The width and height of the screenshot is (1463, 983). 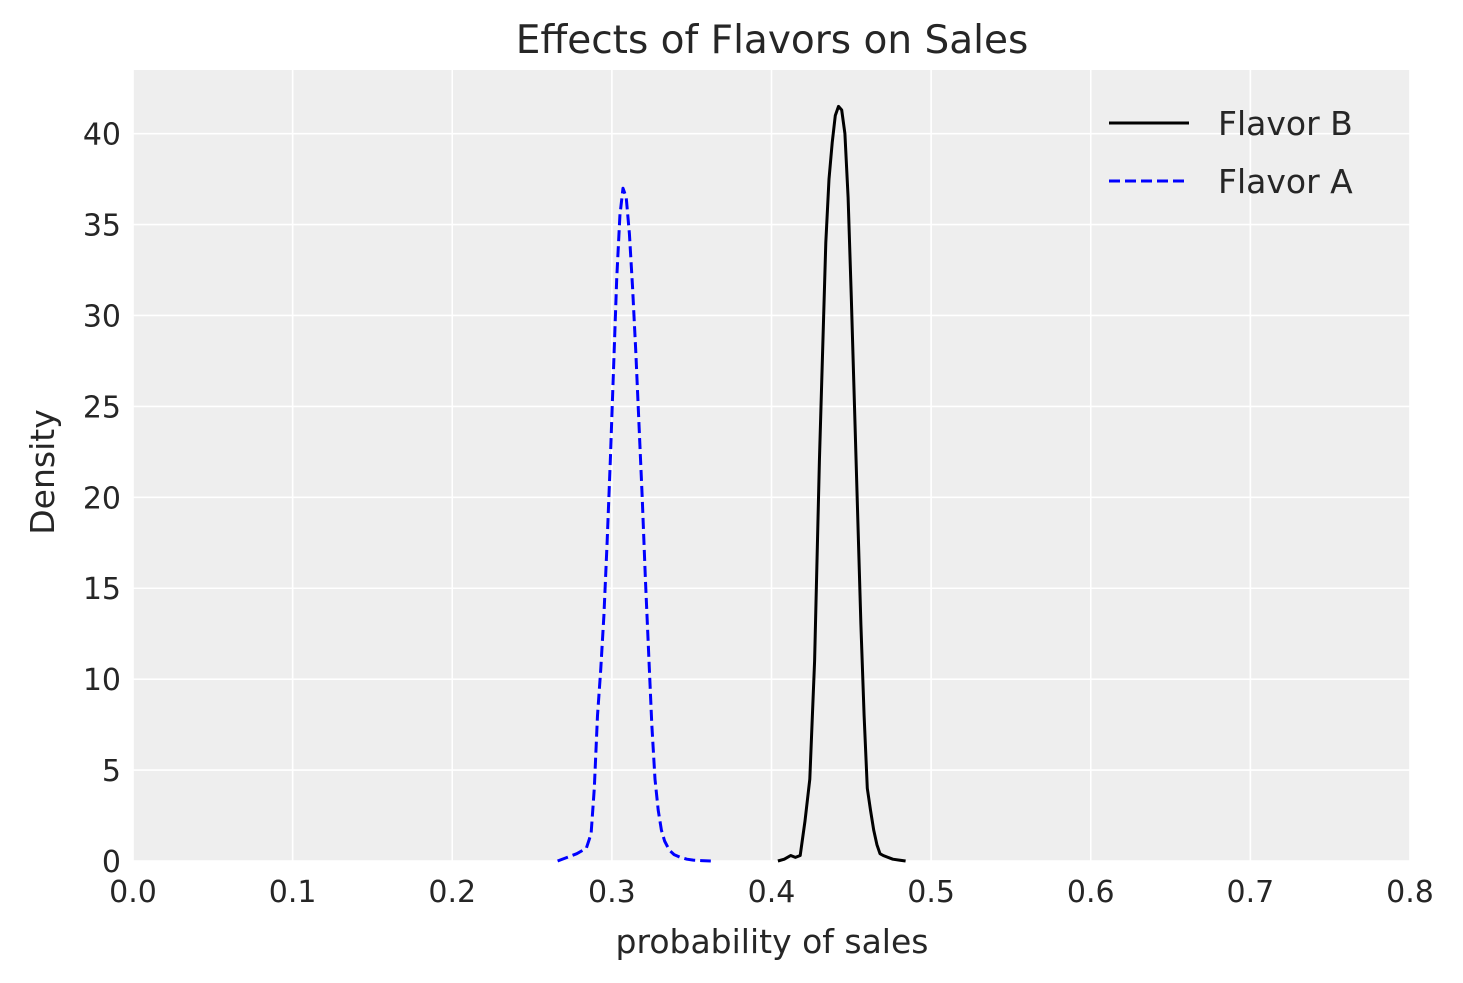 I want to click on legend-label: Flavor B, so click(x=1285, y=123).